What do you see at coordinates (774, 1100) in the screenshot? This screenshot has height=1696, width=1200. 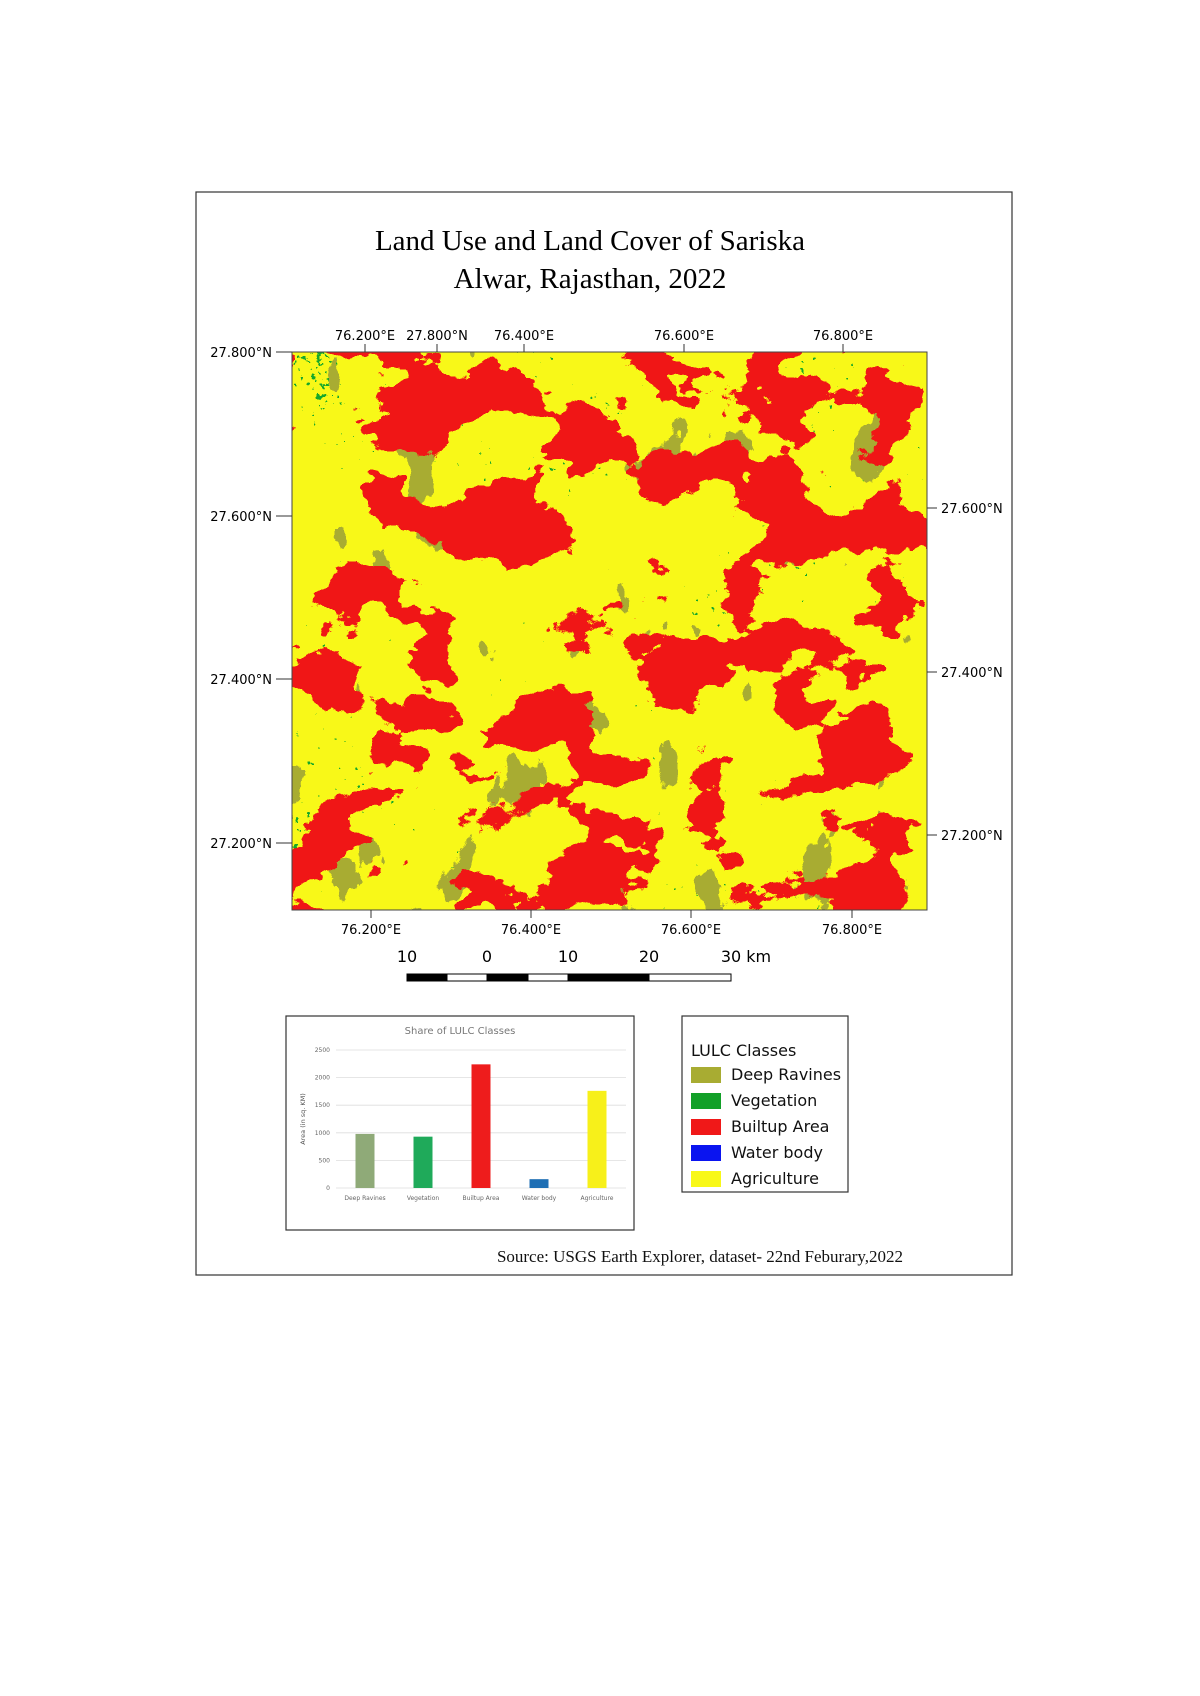 I see `legend-label: Vegetation` at bounding box center [774, 1100].